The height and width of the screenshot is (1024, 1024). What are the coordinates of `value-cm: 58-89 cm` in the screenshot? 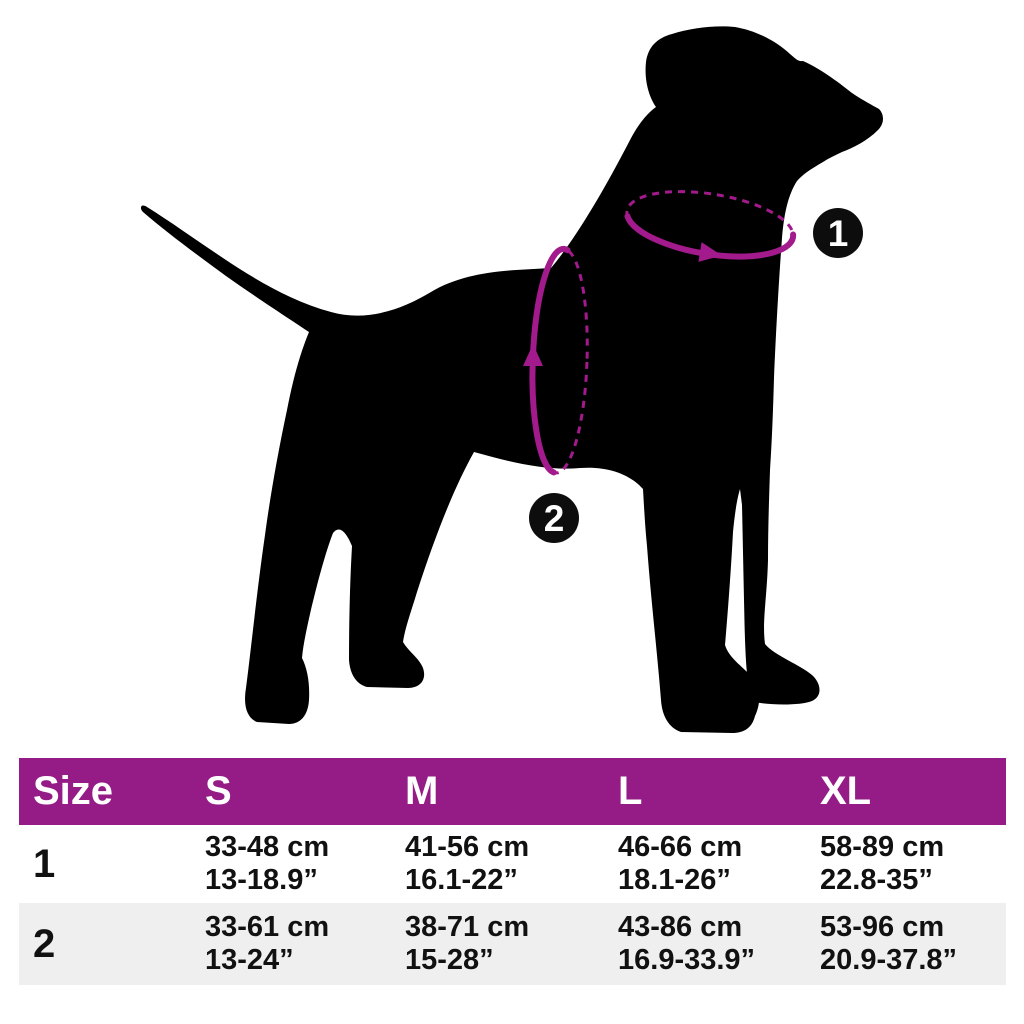 It's located at (882, 847).